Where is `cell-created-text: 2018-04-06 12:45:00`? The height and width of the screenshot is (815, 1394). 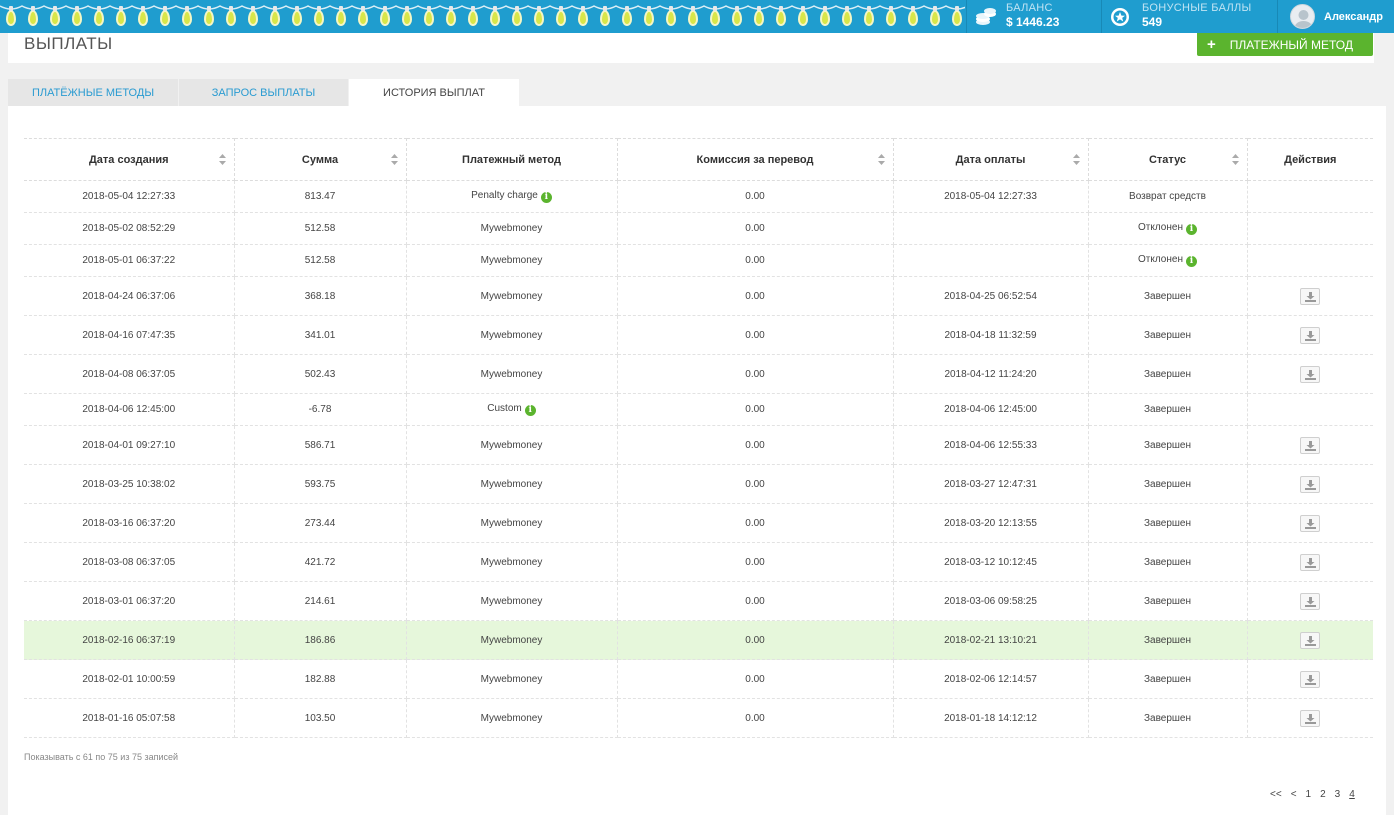 cell-created-text: 2018-04-06 12:45:00 is located at coordinates (129, 409).